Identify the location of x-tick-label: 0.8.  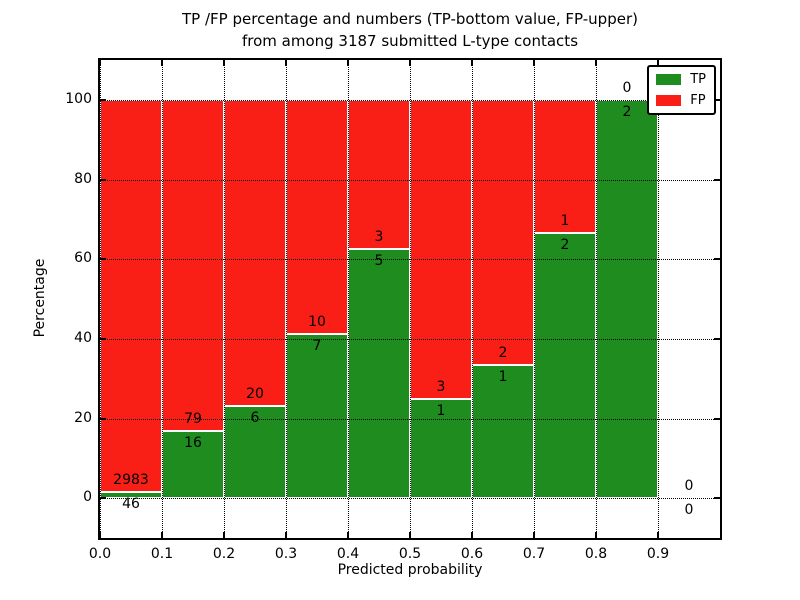
(596, 554).